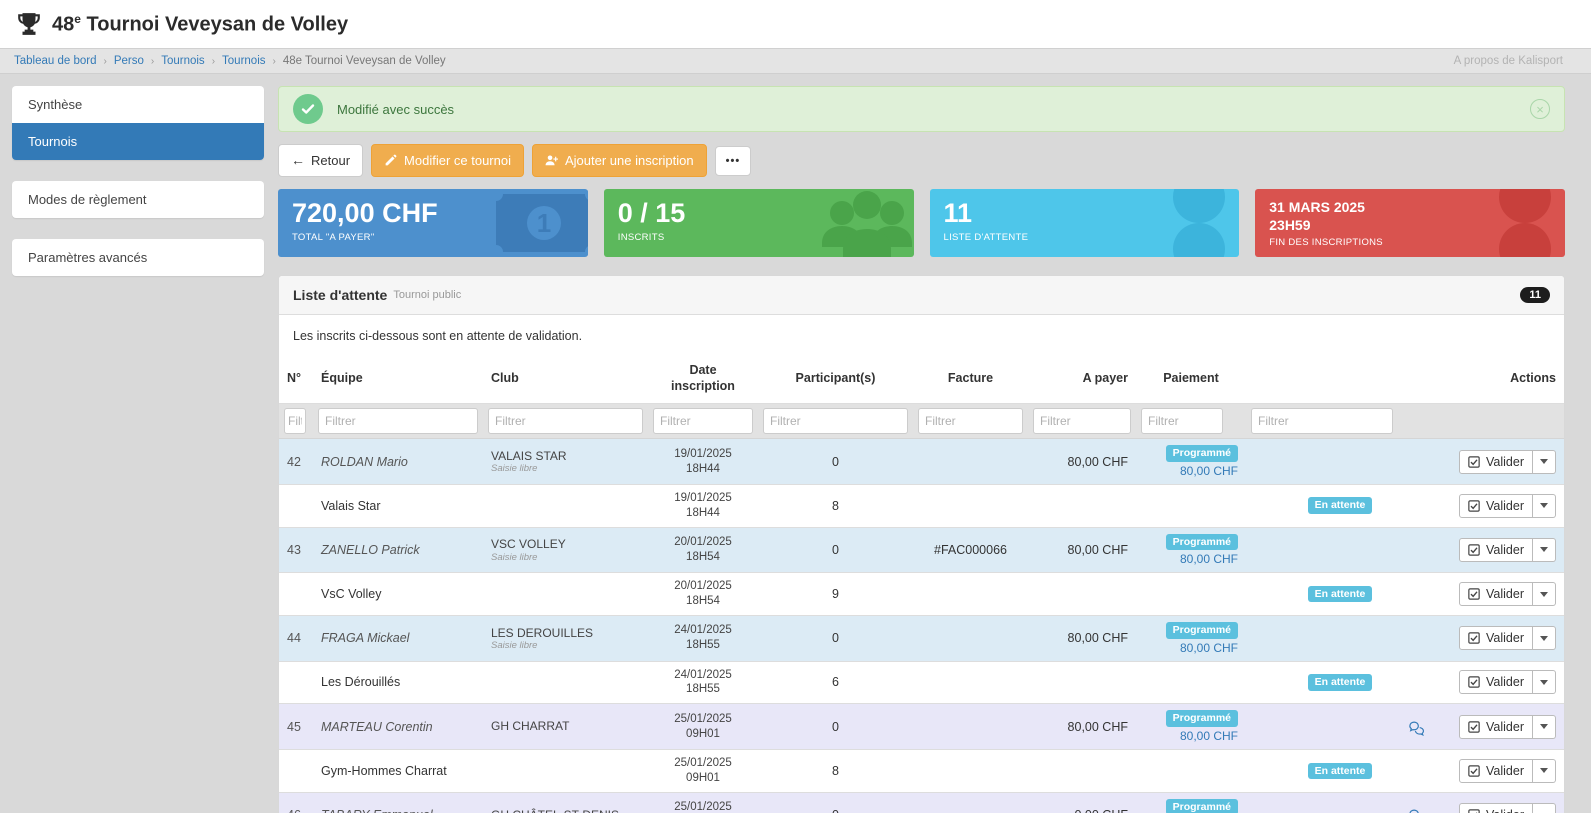  What do you see at coordinates (835, 461) in the screenshot?
I see `row-participants: 0` at bounding box center [835, 461].